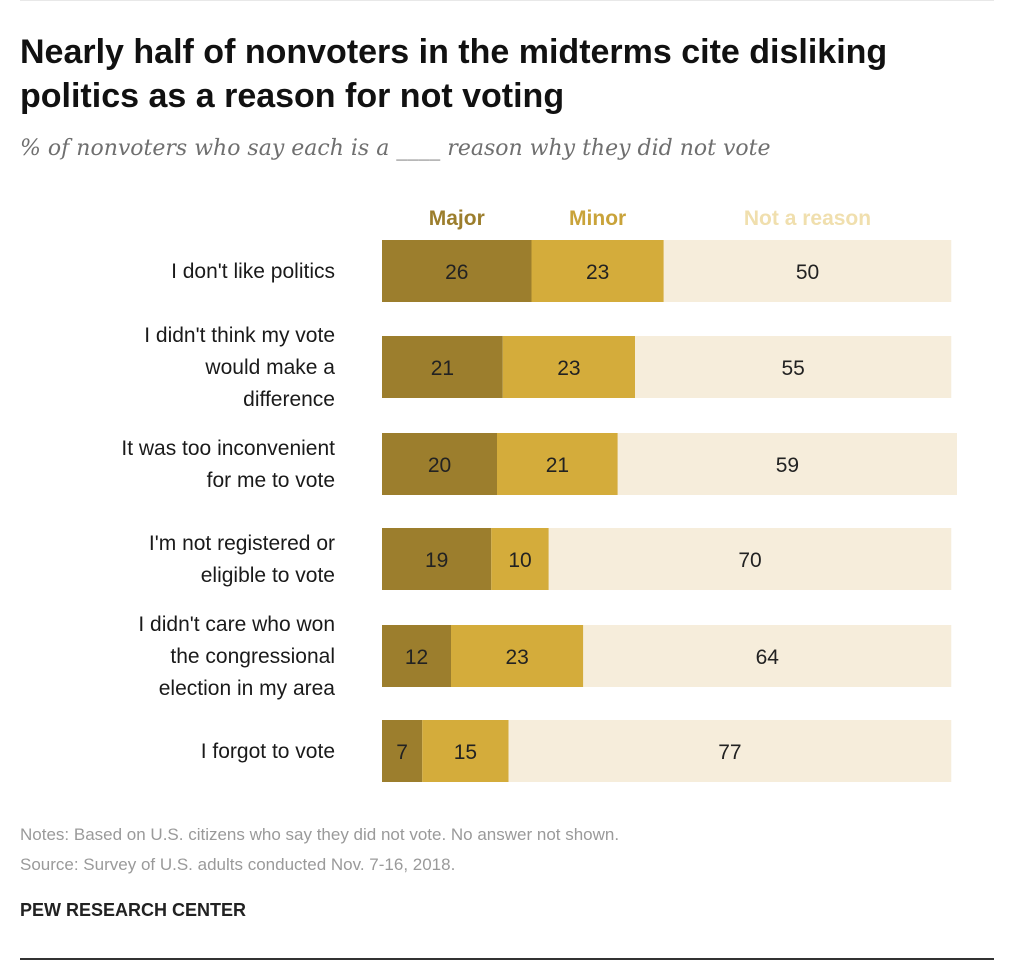 Image resolution: width=1024 pixels, height=963 pixels. I want to click on data-label: 10, so click(519, 560).